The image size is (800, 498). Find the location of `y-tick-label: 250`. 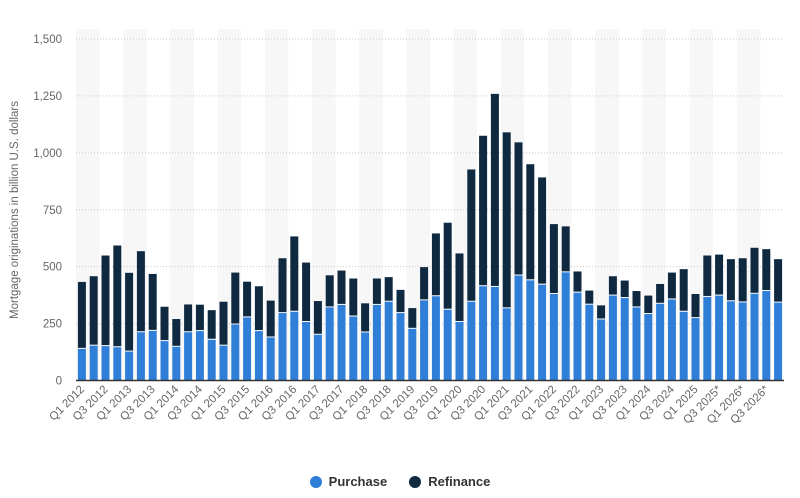

y-tick-label: 250 is located at coordinates (52, 325).